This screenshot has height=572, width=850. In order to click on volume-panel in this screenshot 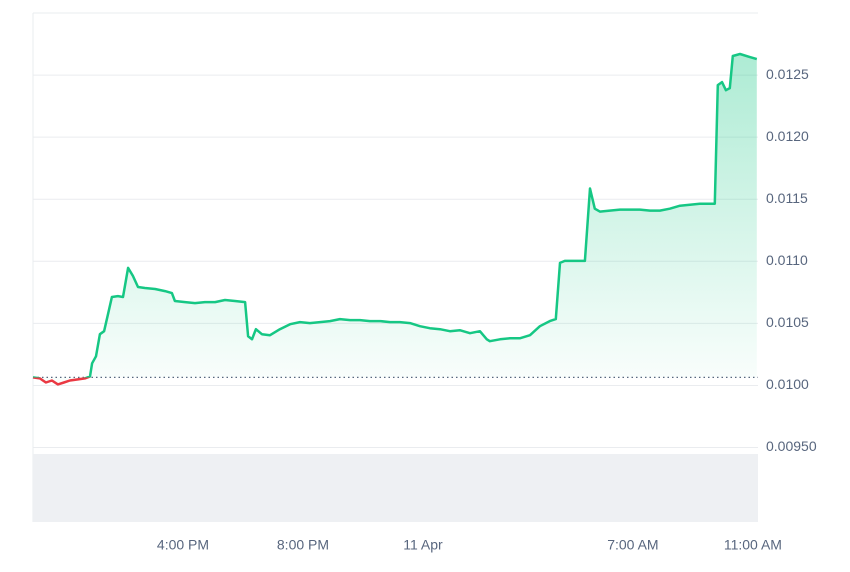, I will do `click(395, 488)`.